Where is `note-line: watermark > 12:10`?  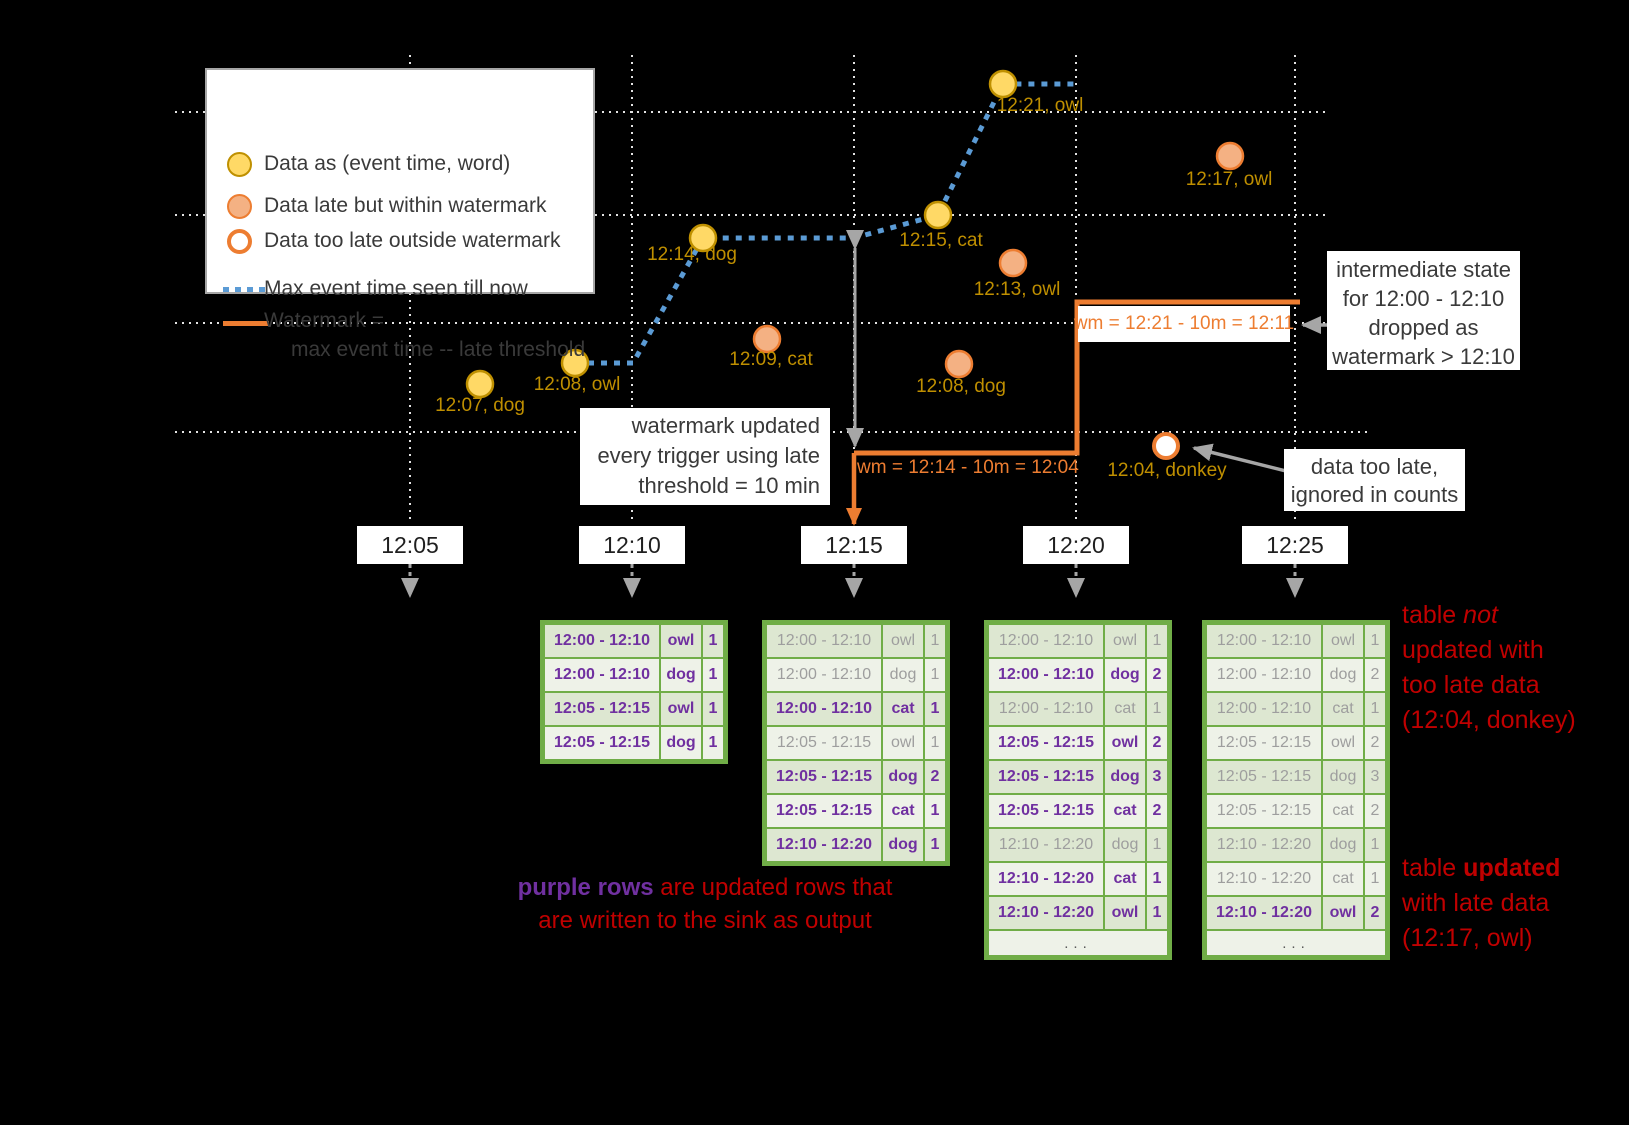
note-line: watermark > 12:10 is located at coordinates (1423, 356).